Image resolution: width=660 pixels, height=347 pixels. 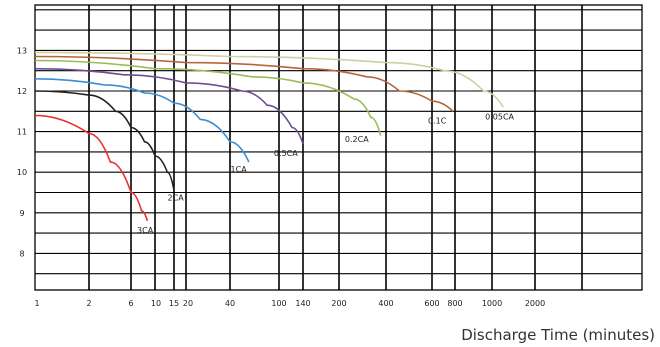 I want to click on x-tick-label: 20, so click(x=188, y=303).